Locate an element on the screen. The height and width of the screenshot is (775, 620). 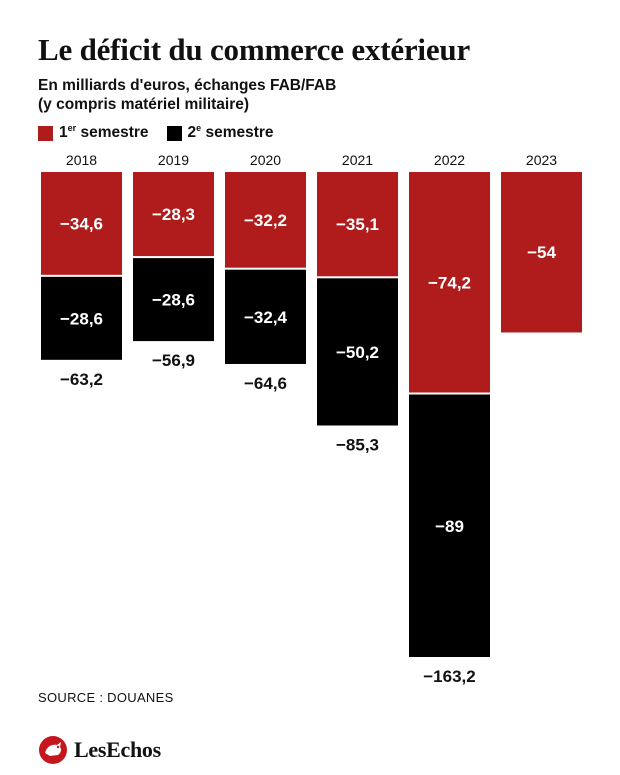
value-label-first-half-2019: −28,3 is located at coordinates (173, 214).